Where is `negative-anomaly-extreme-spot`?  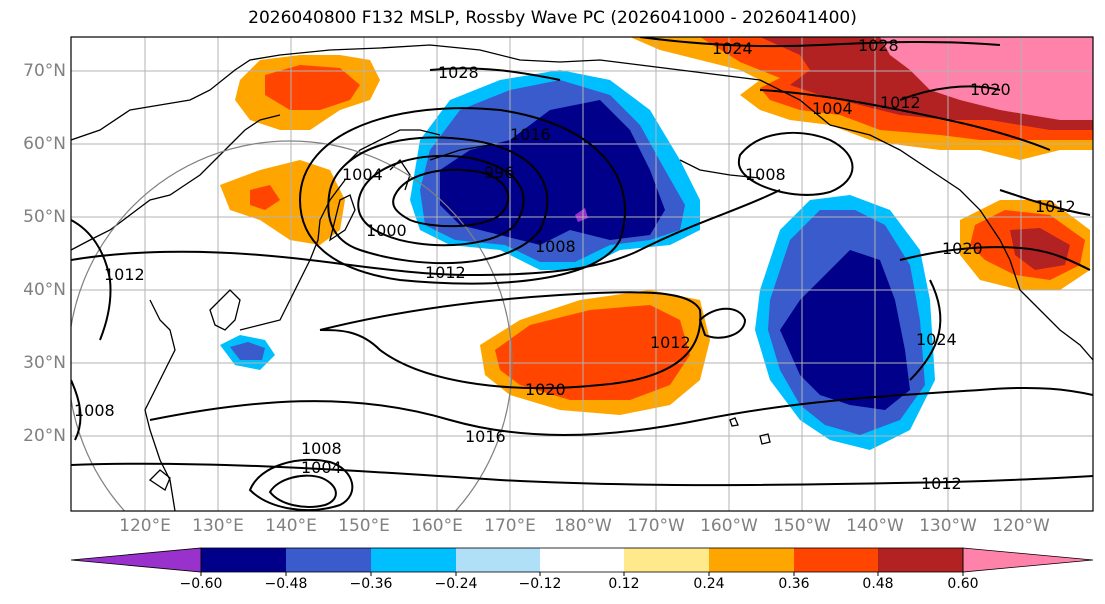
negative-anomaly-extreme-spot is located at coordinates (581, 215).